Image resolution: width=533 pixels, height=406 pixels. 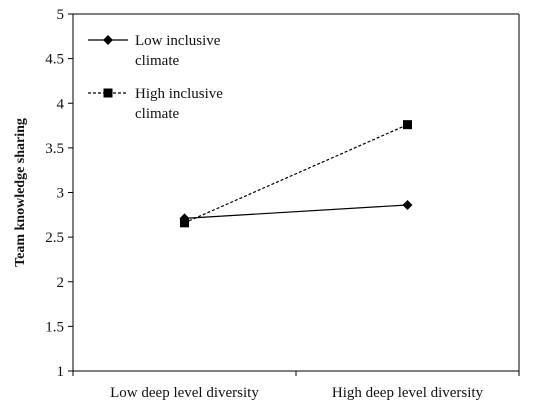 What do you see at coordinates (20, 192) in the screenshot?
I see `y-axis-title: Team knowledge sharing` at bounding box center [20, 192].